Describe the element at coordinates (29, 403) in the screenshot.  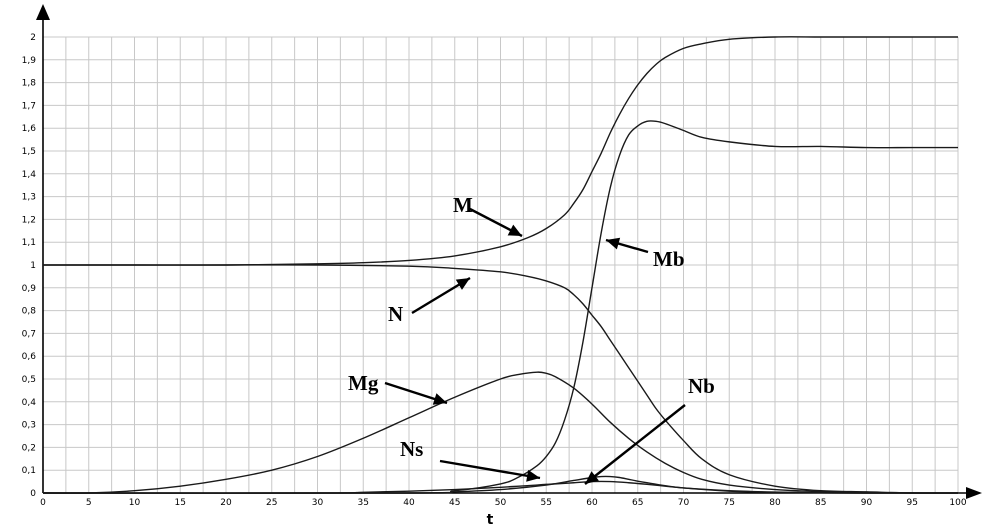
I see `y-tick-label: 0,4` at that location.